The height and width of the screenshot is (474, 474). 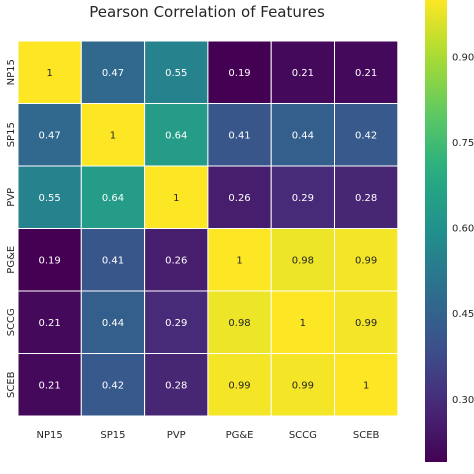 I want to click on y-tick-label: PVP, so click(x=11, y=197).